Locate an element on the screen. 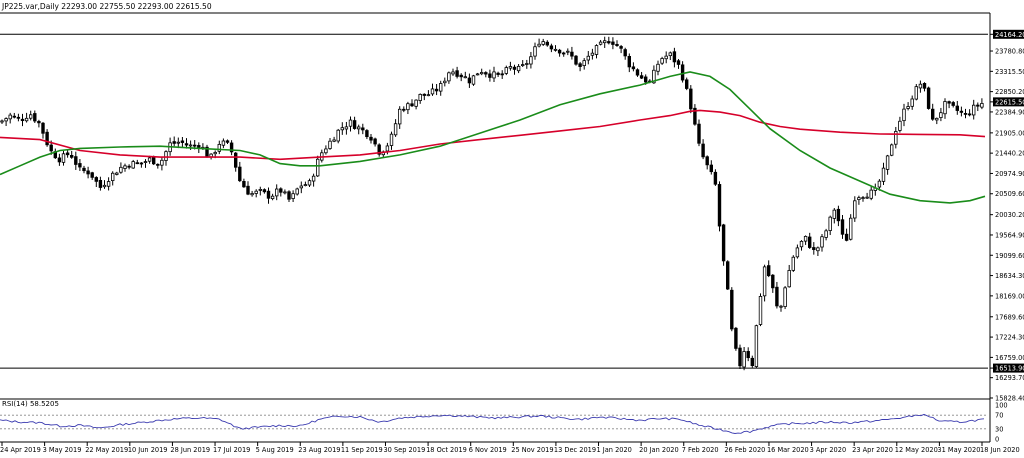  time-axis-tick: 18 Oct 2019 is located at coordinates (446, 448).